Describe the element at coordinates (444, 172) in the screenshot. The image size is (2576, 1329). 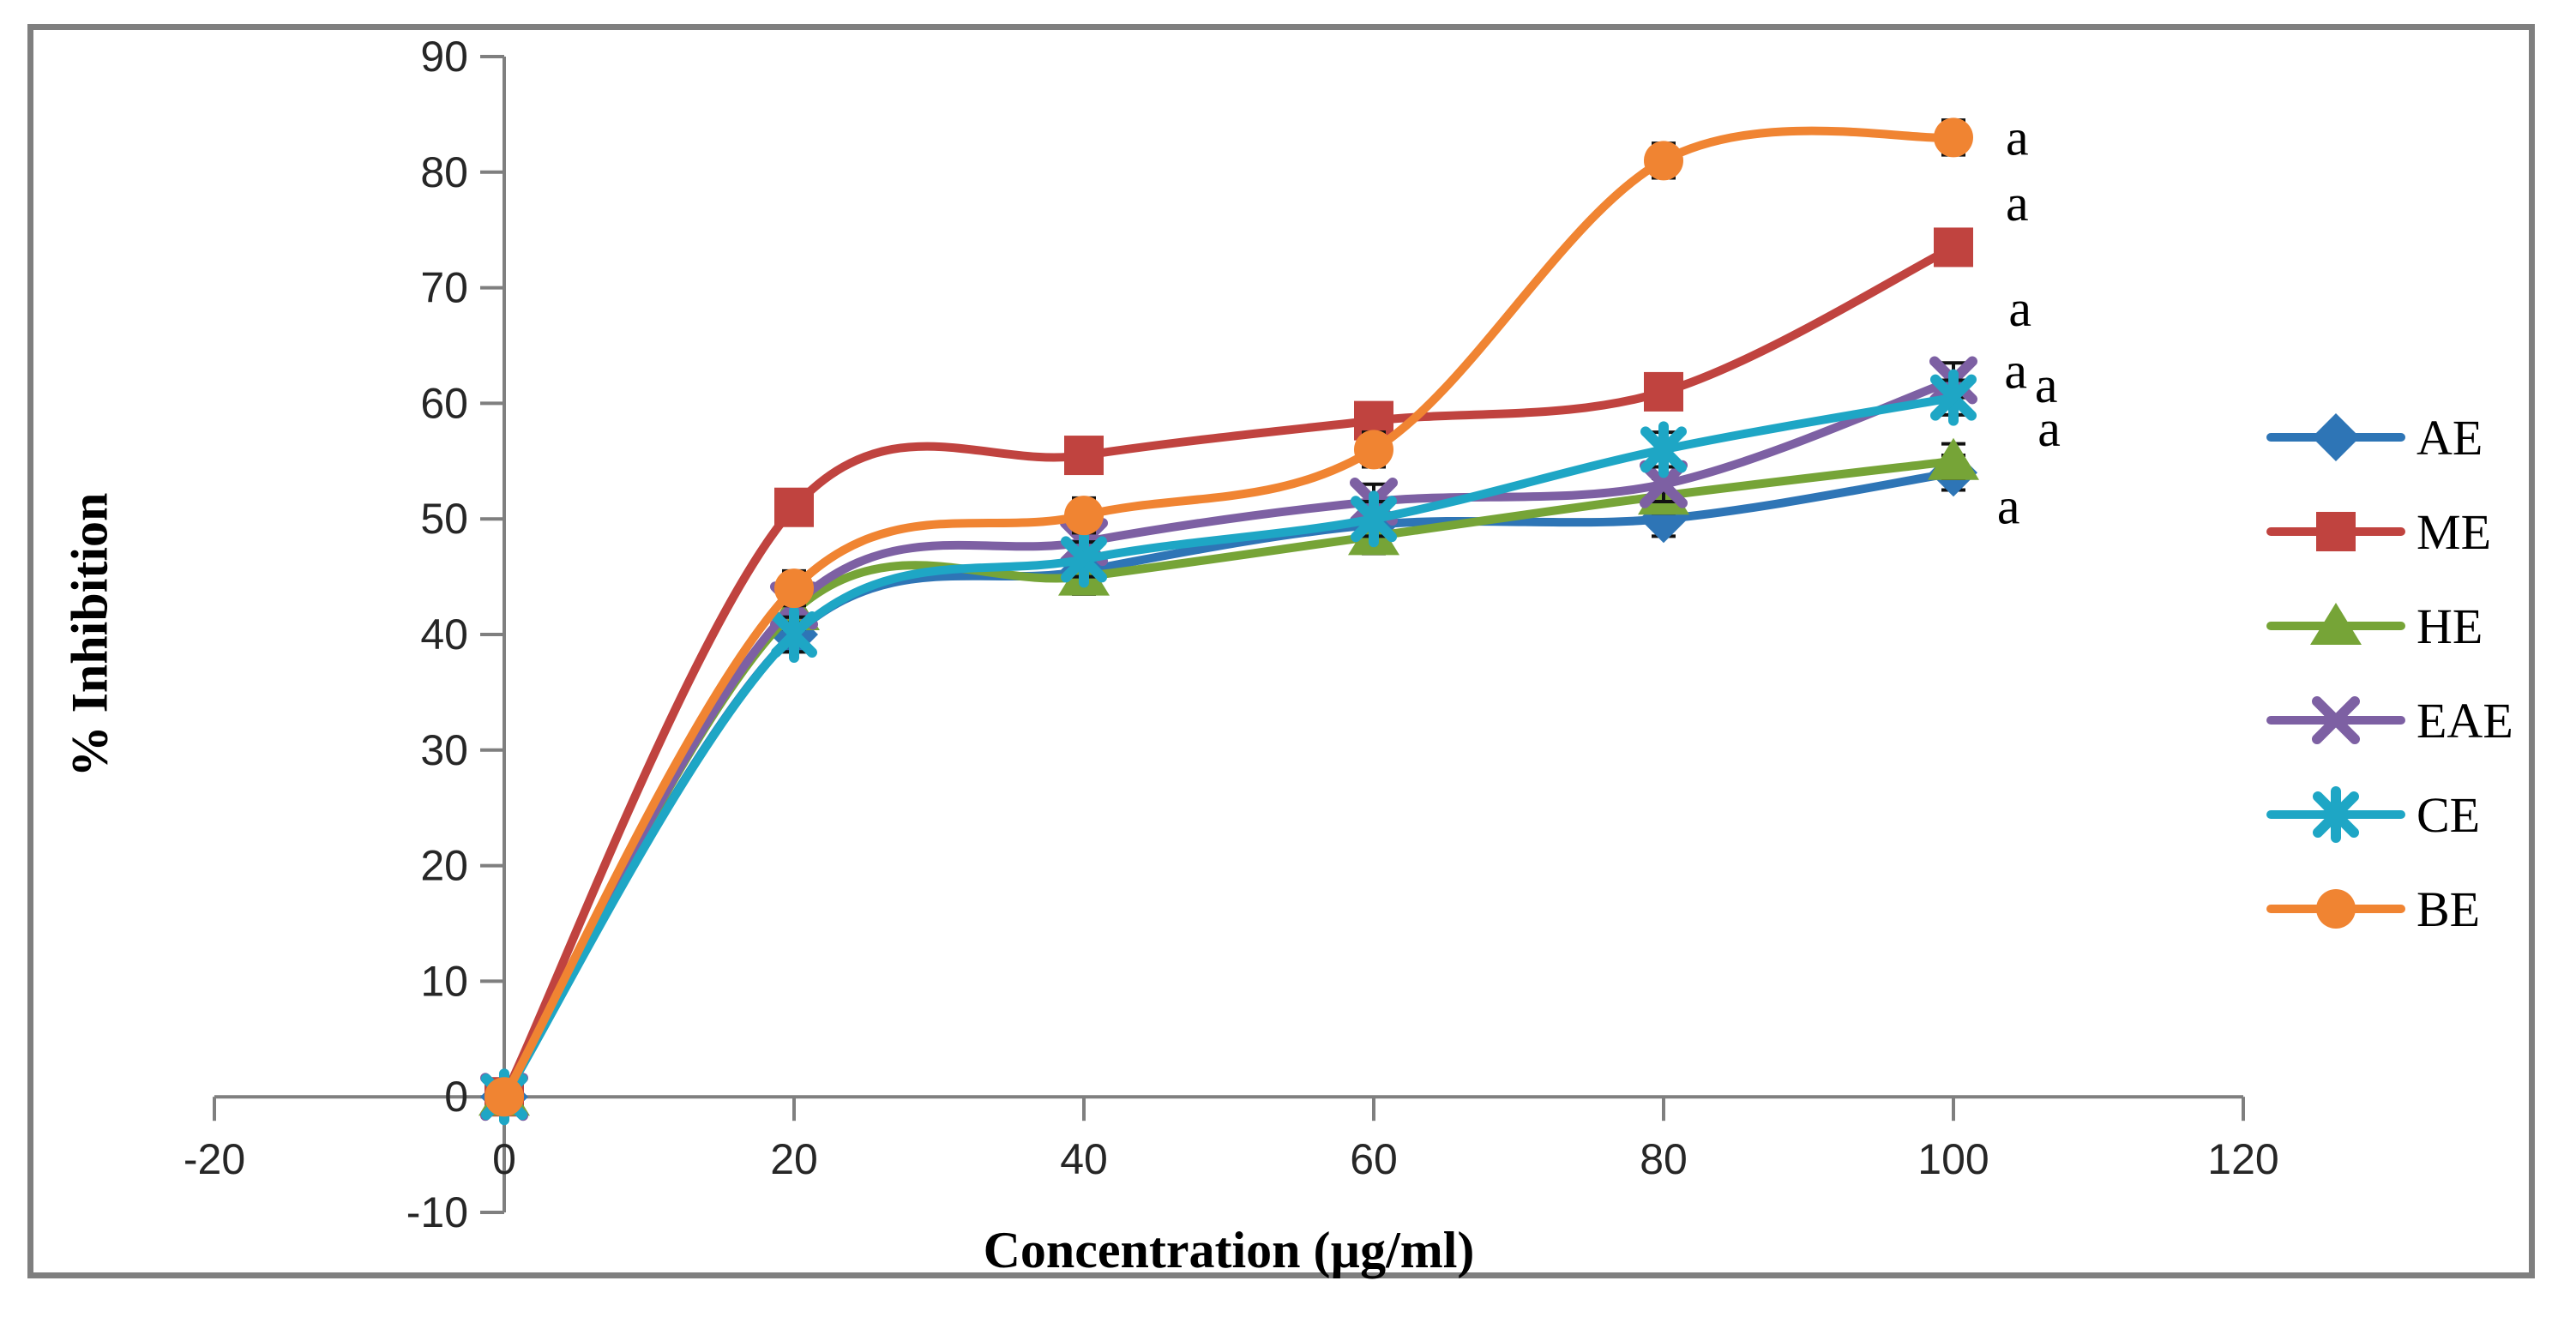
I see `y-tick-label: 80` at that location.